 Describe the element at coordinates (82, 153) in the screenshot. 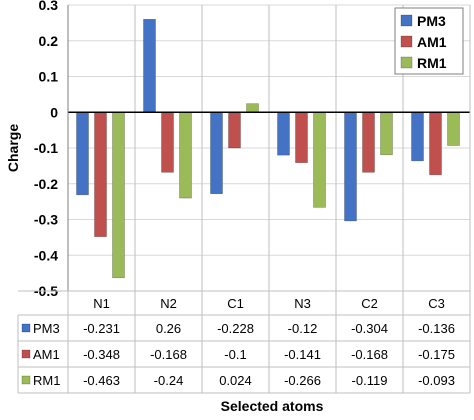

I see `bar-pm3-n1` at that location.